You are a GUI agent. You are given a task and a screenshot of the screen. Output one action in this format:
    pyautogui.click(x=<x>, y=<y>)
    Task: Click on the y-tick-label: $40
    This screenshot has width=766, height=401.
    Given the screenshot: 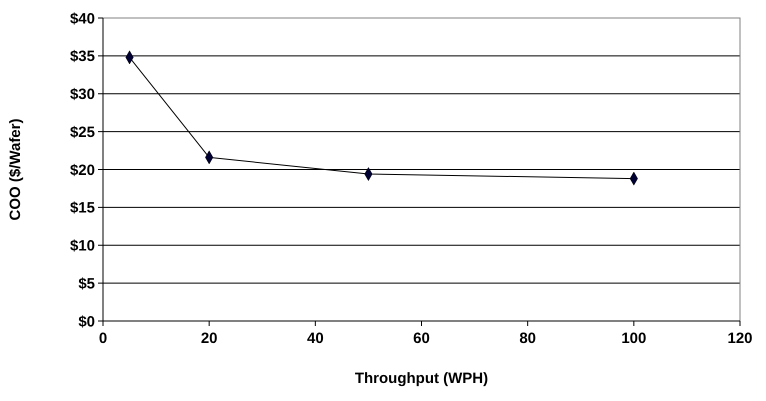 What is the action you would take?
    pyautogui.click(x=82, y=19)
    